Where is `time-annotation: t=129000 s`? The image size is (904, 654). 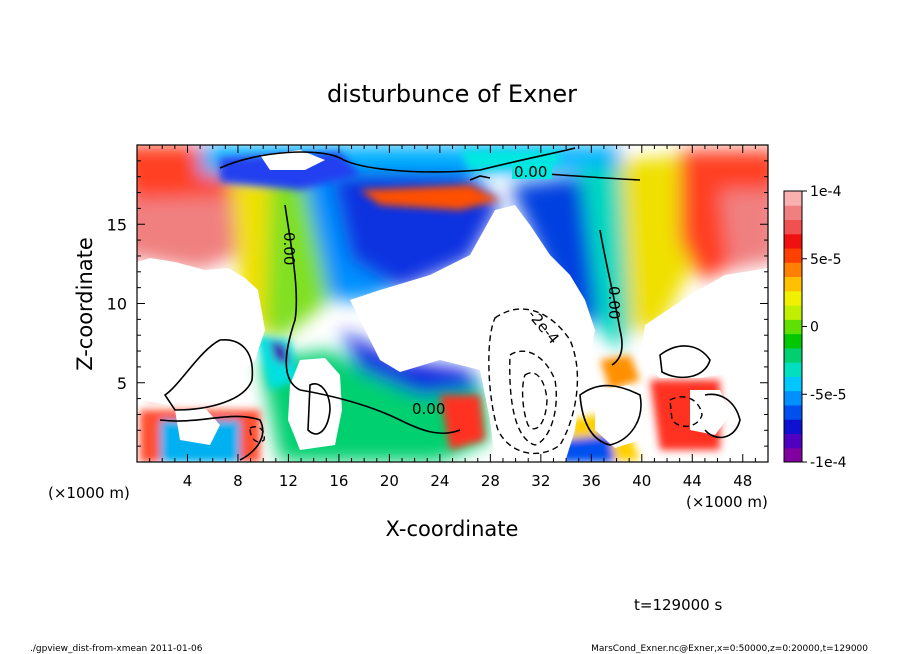 time-annotation: t=129000 s is located at coordinates (678, 605).